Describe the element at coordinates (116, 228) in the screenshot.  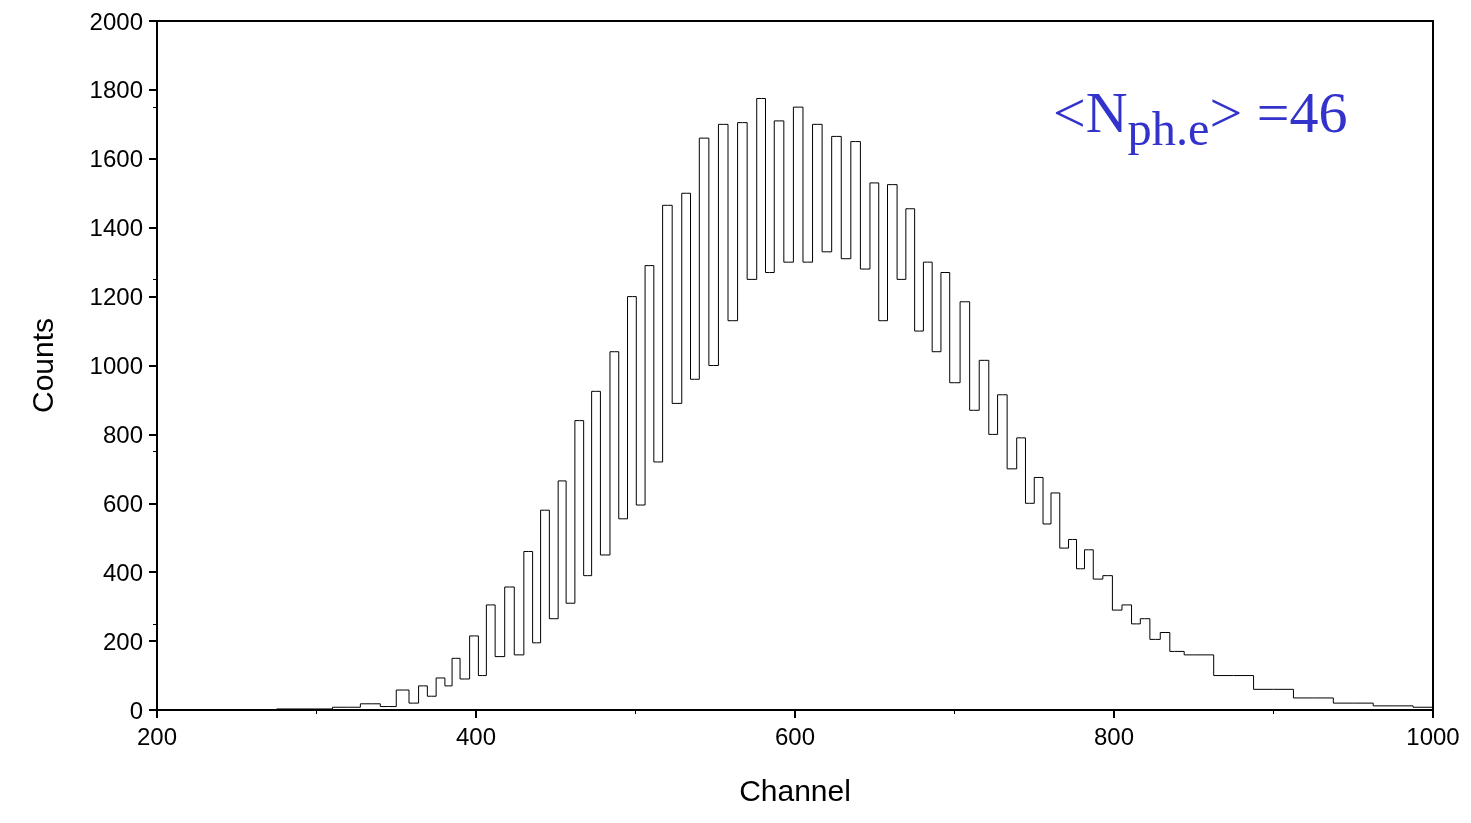
I see `y-tick-label: 1400` at that location.